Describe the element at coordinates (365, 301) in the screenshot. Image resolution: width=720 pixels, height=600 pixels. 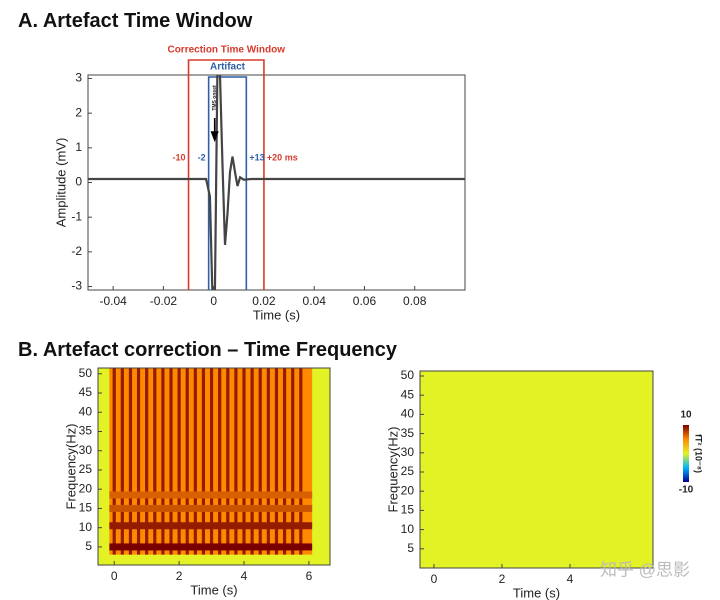
I see `x-tick-label: 0.06` at that location.